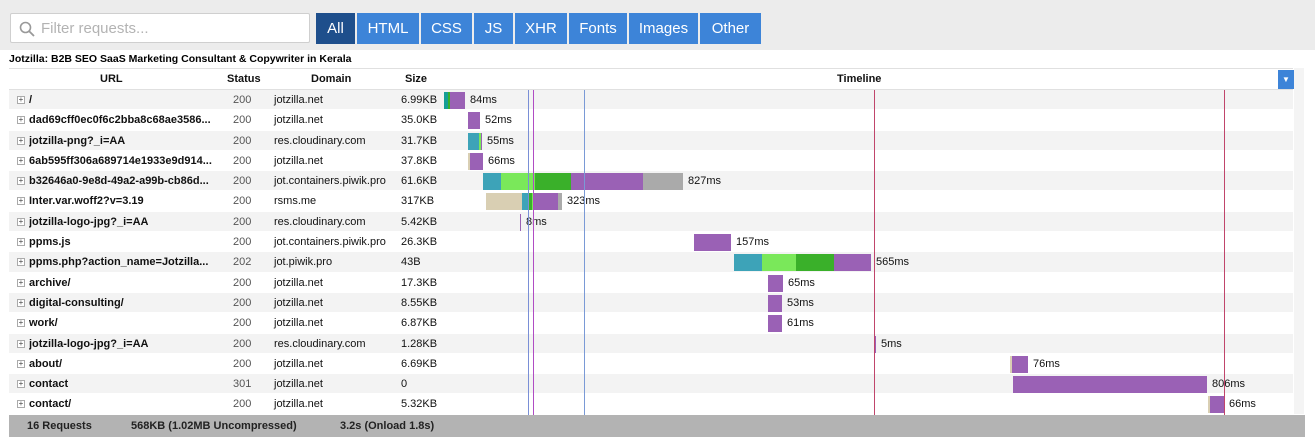 Image resolution: width=1315 pixels, height=445 pixels. I want to click on request-url: archive/, so click(50, 282).